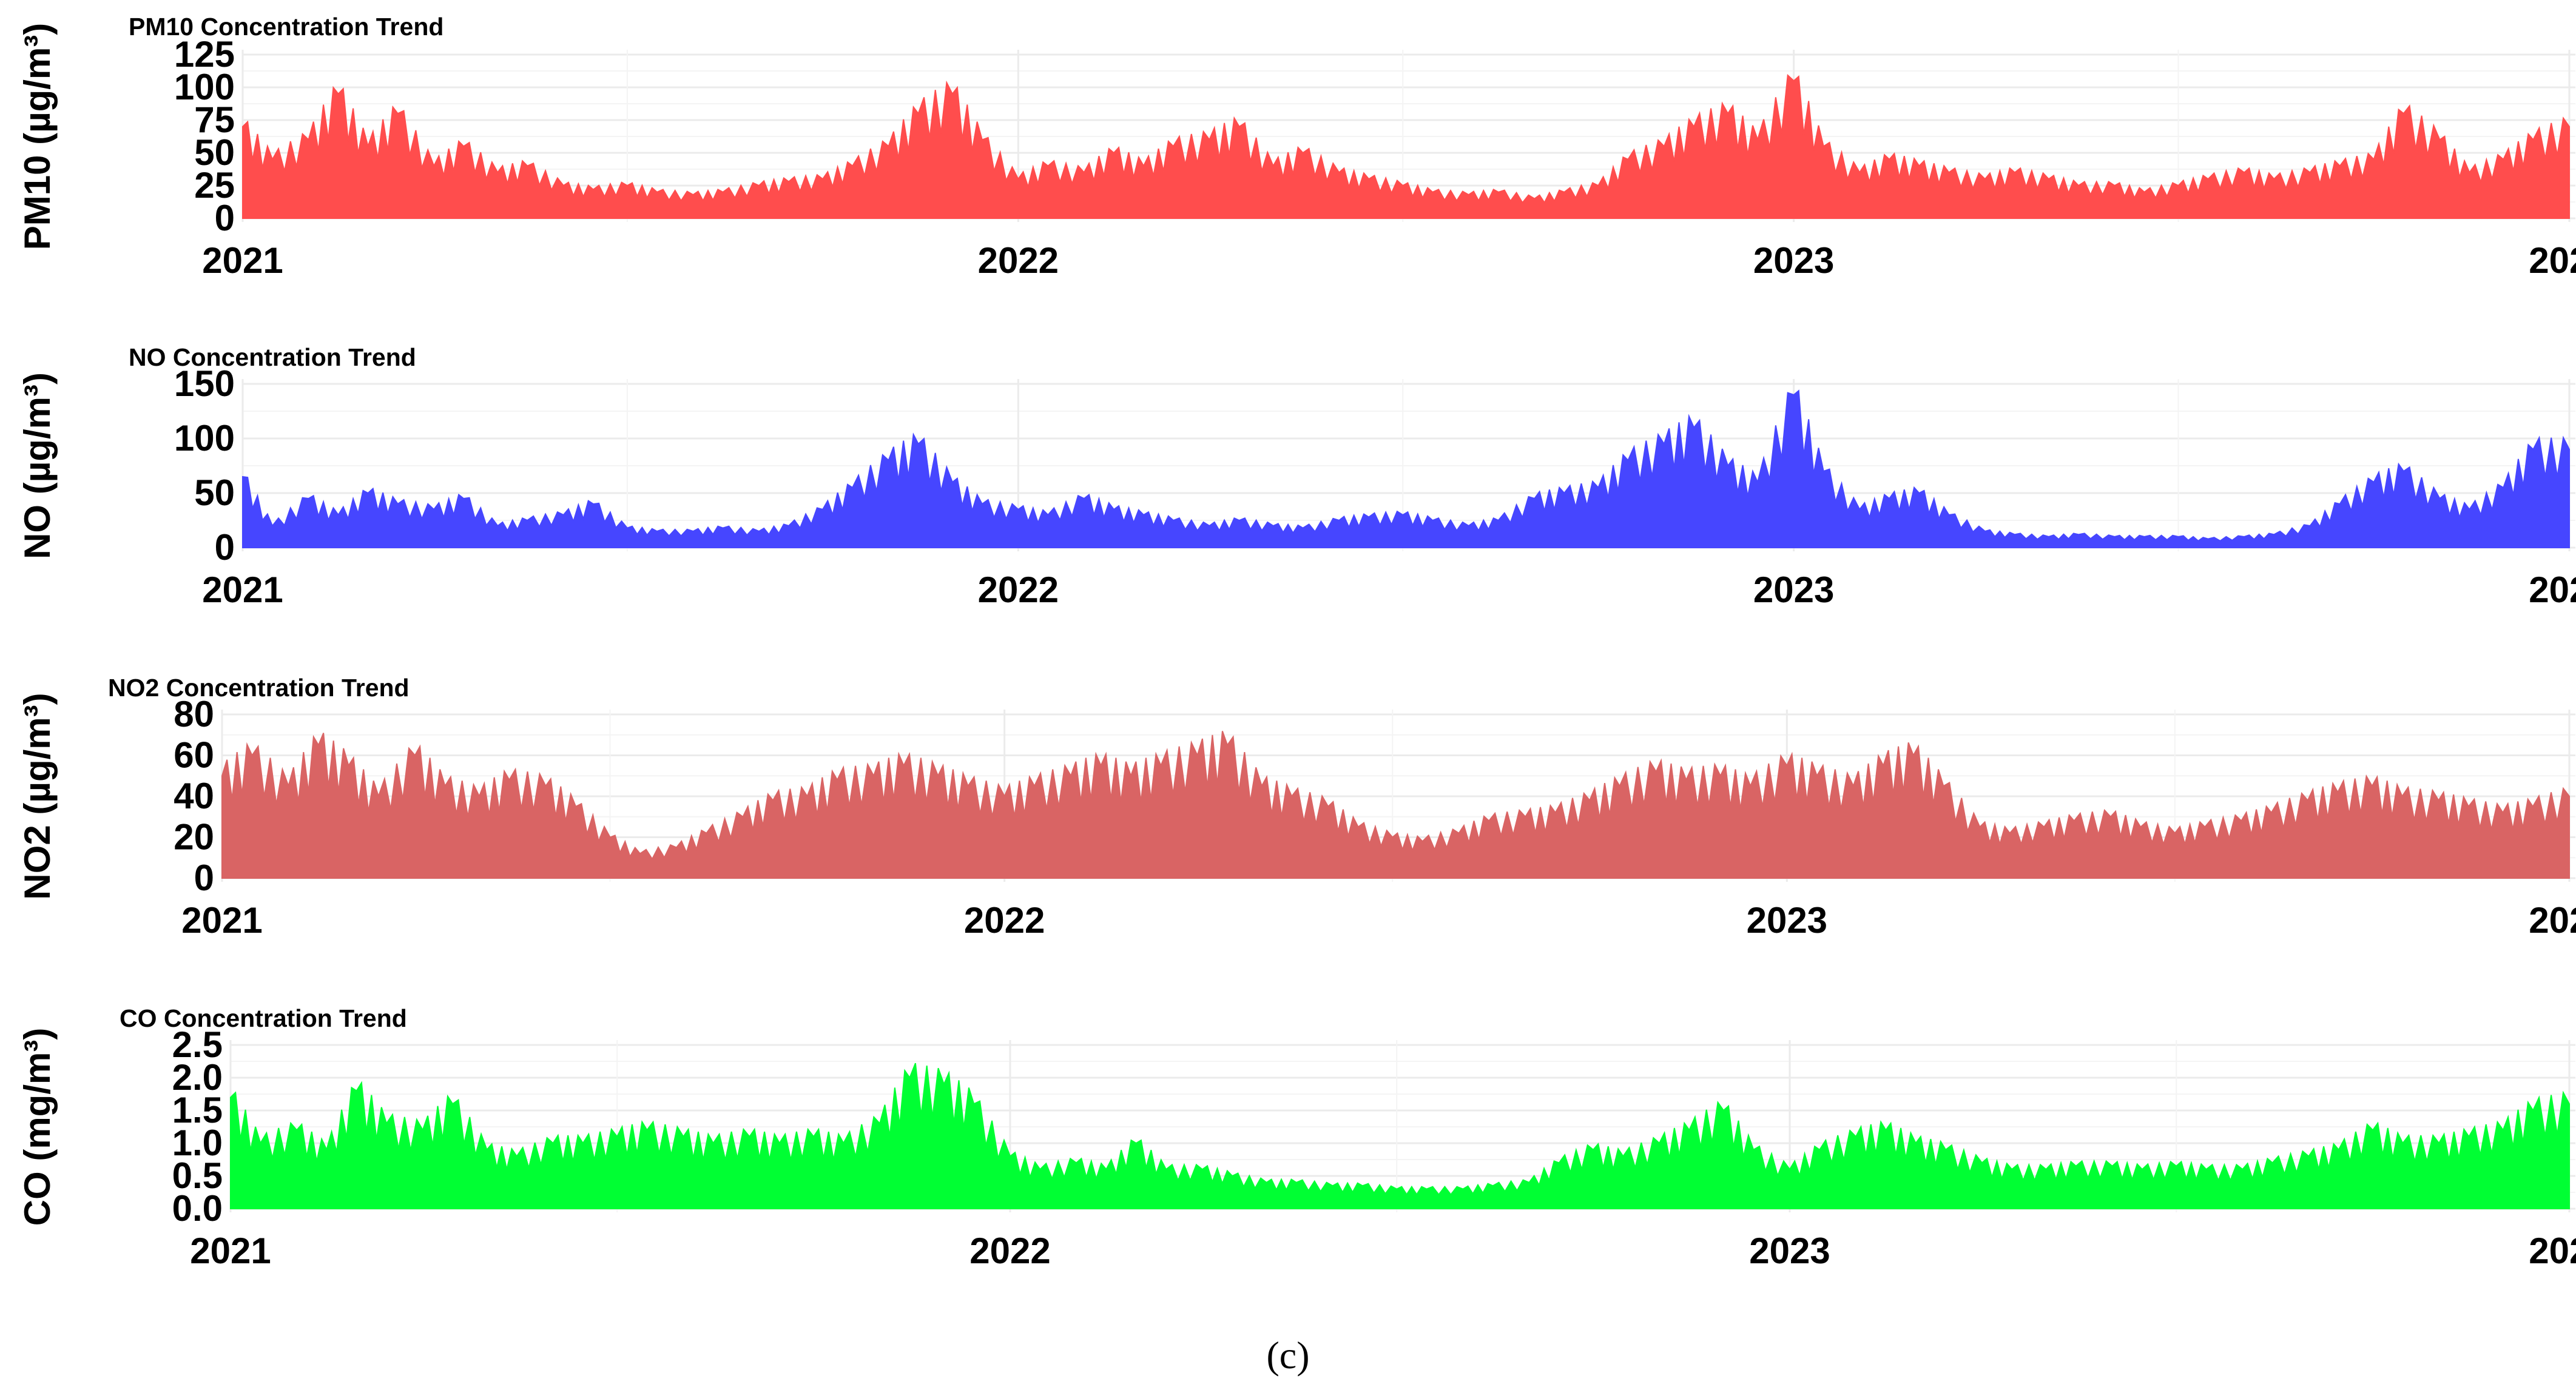 This screenshot has height=1387, width=2576. I want to click on y-tick-label: 80, so click(194, 714).